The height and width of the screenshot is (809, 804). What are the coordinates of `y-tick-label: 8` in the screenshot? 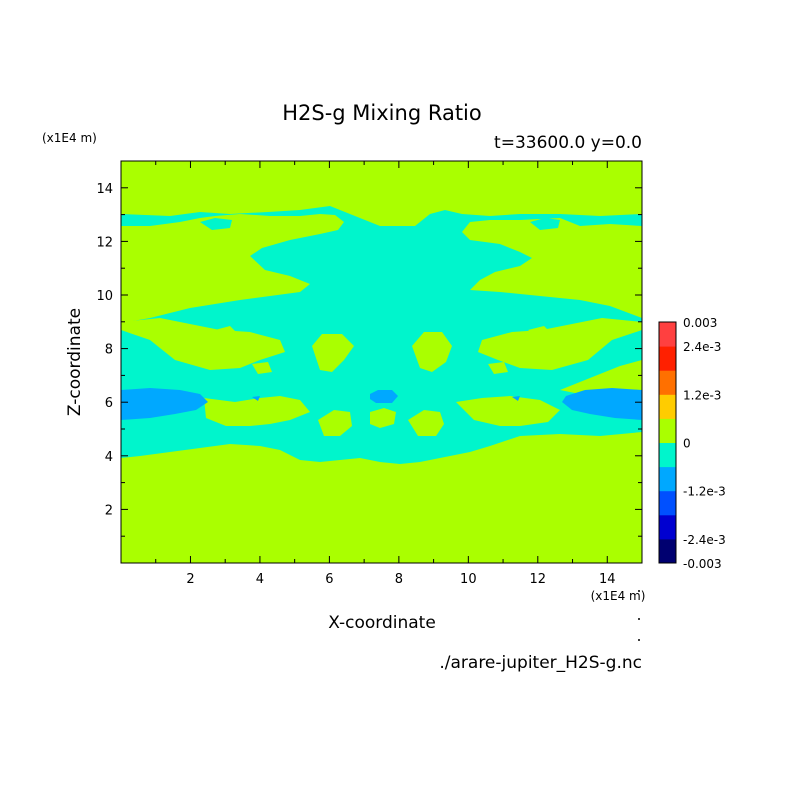 It's located at (109, 350).